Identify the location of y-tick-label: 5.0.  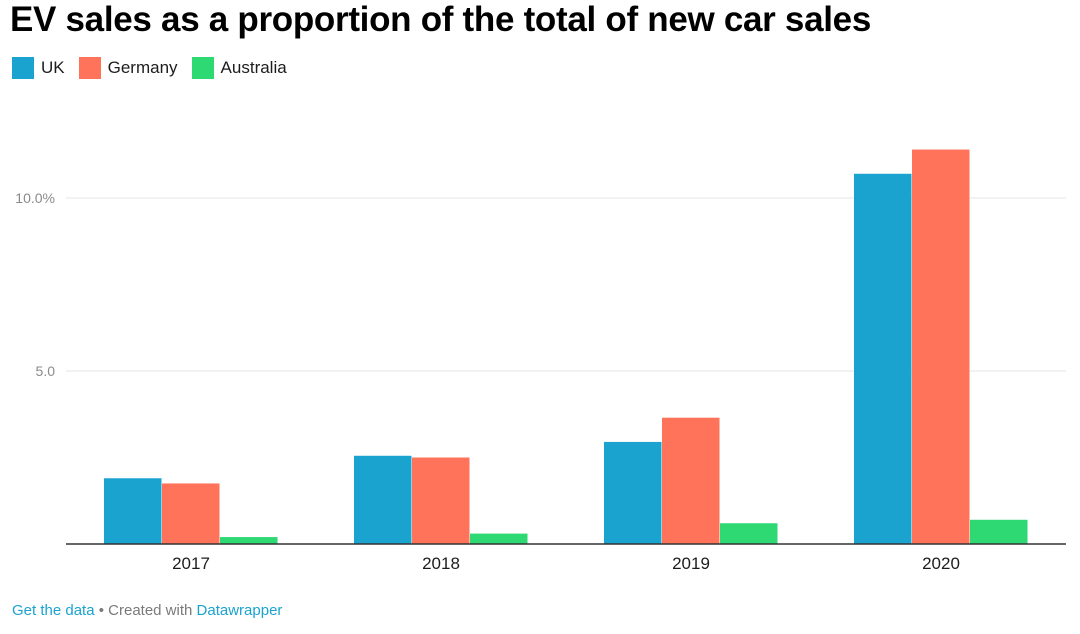
(46, 371).